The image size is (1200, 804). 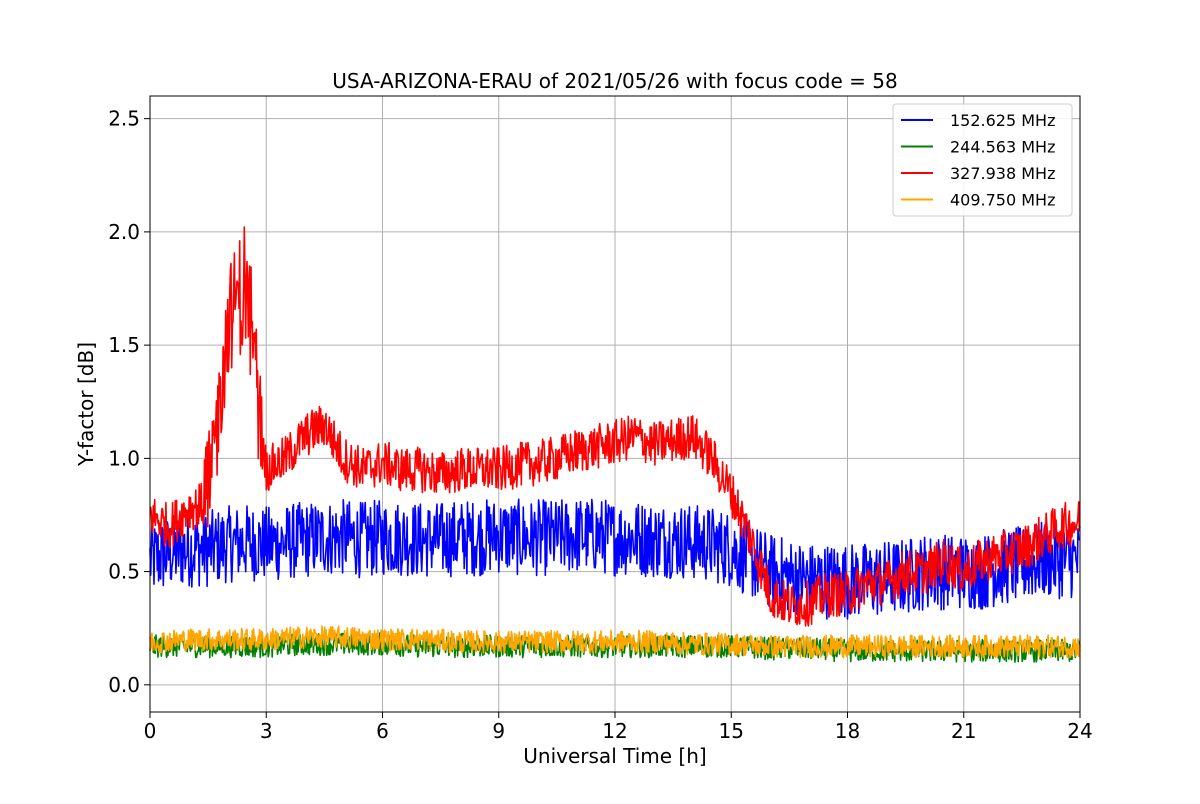 What do you see at coordinates (498, 731) in the screenshot?
I see `x-tick-label: 9` at bounding box center [498, 731].